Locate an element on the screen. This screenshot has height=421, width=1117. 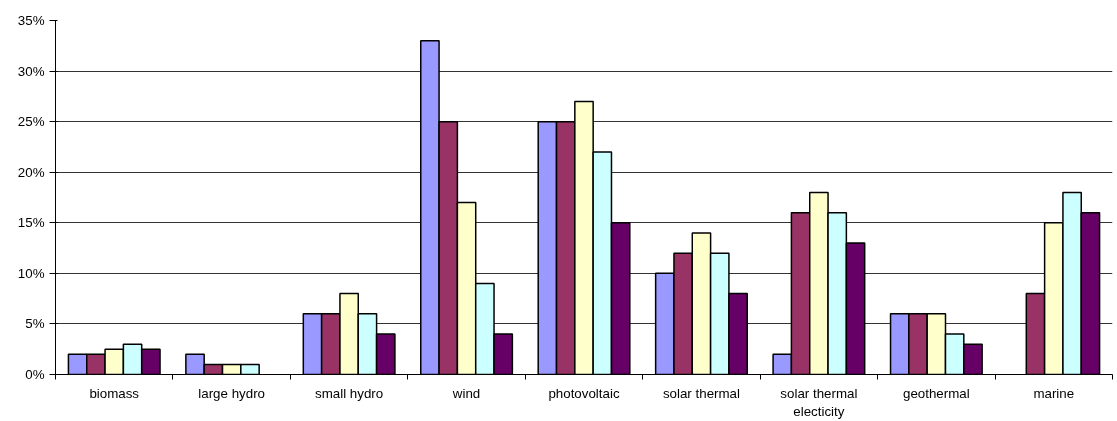
x-tick-label: wind is located at coordinates (466, 393).